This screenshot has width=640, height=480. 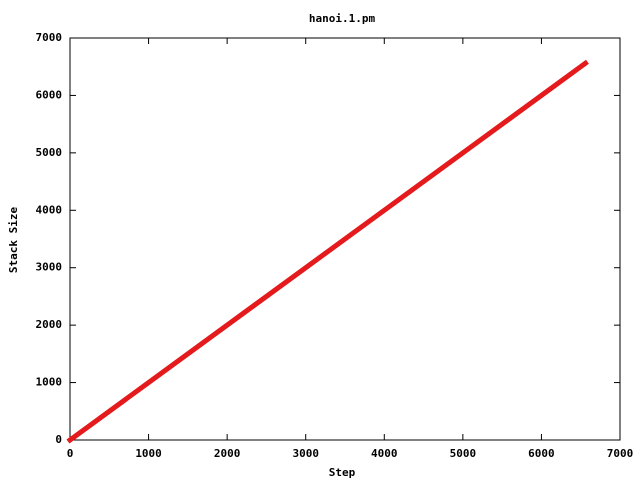 What do you see at coordinates (70, 453) in the screenshot?
I see `x-tick-label: 0` at bounding box center [70, 453].